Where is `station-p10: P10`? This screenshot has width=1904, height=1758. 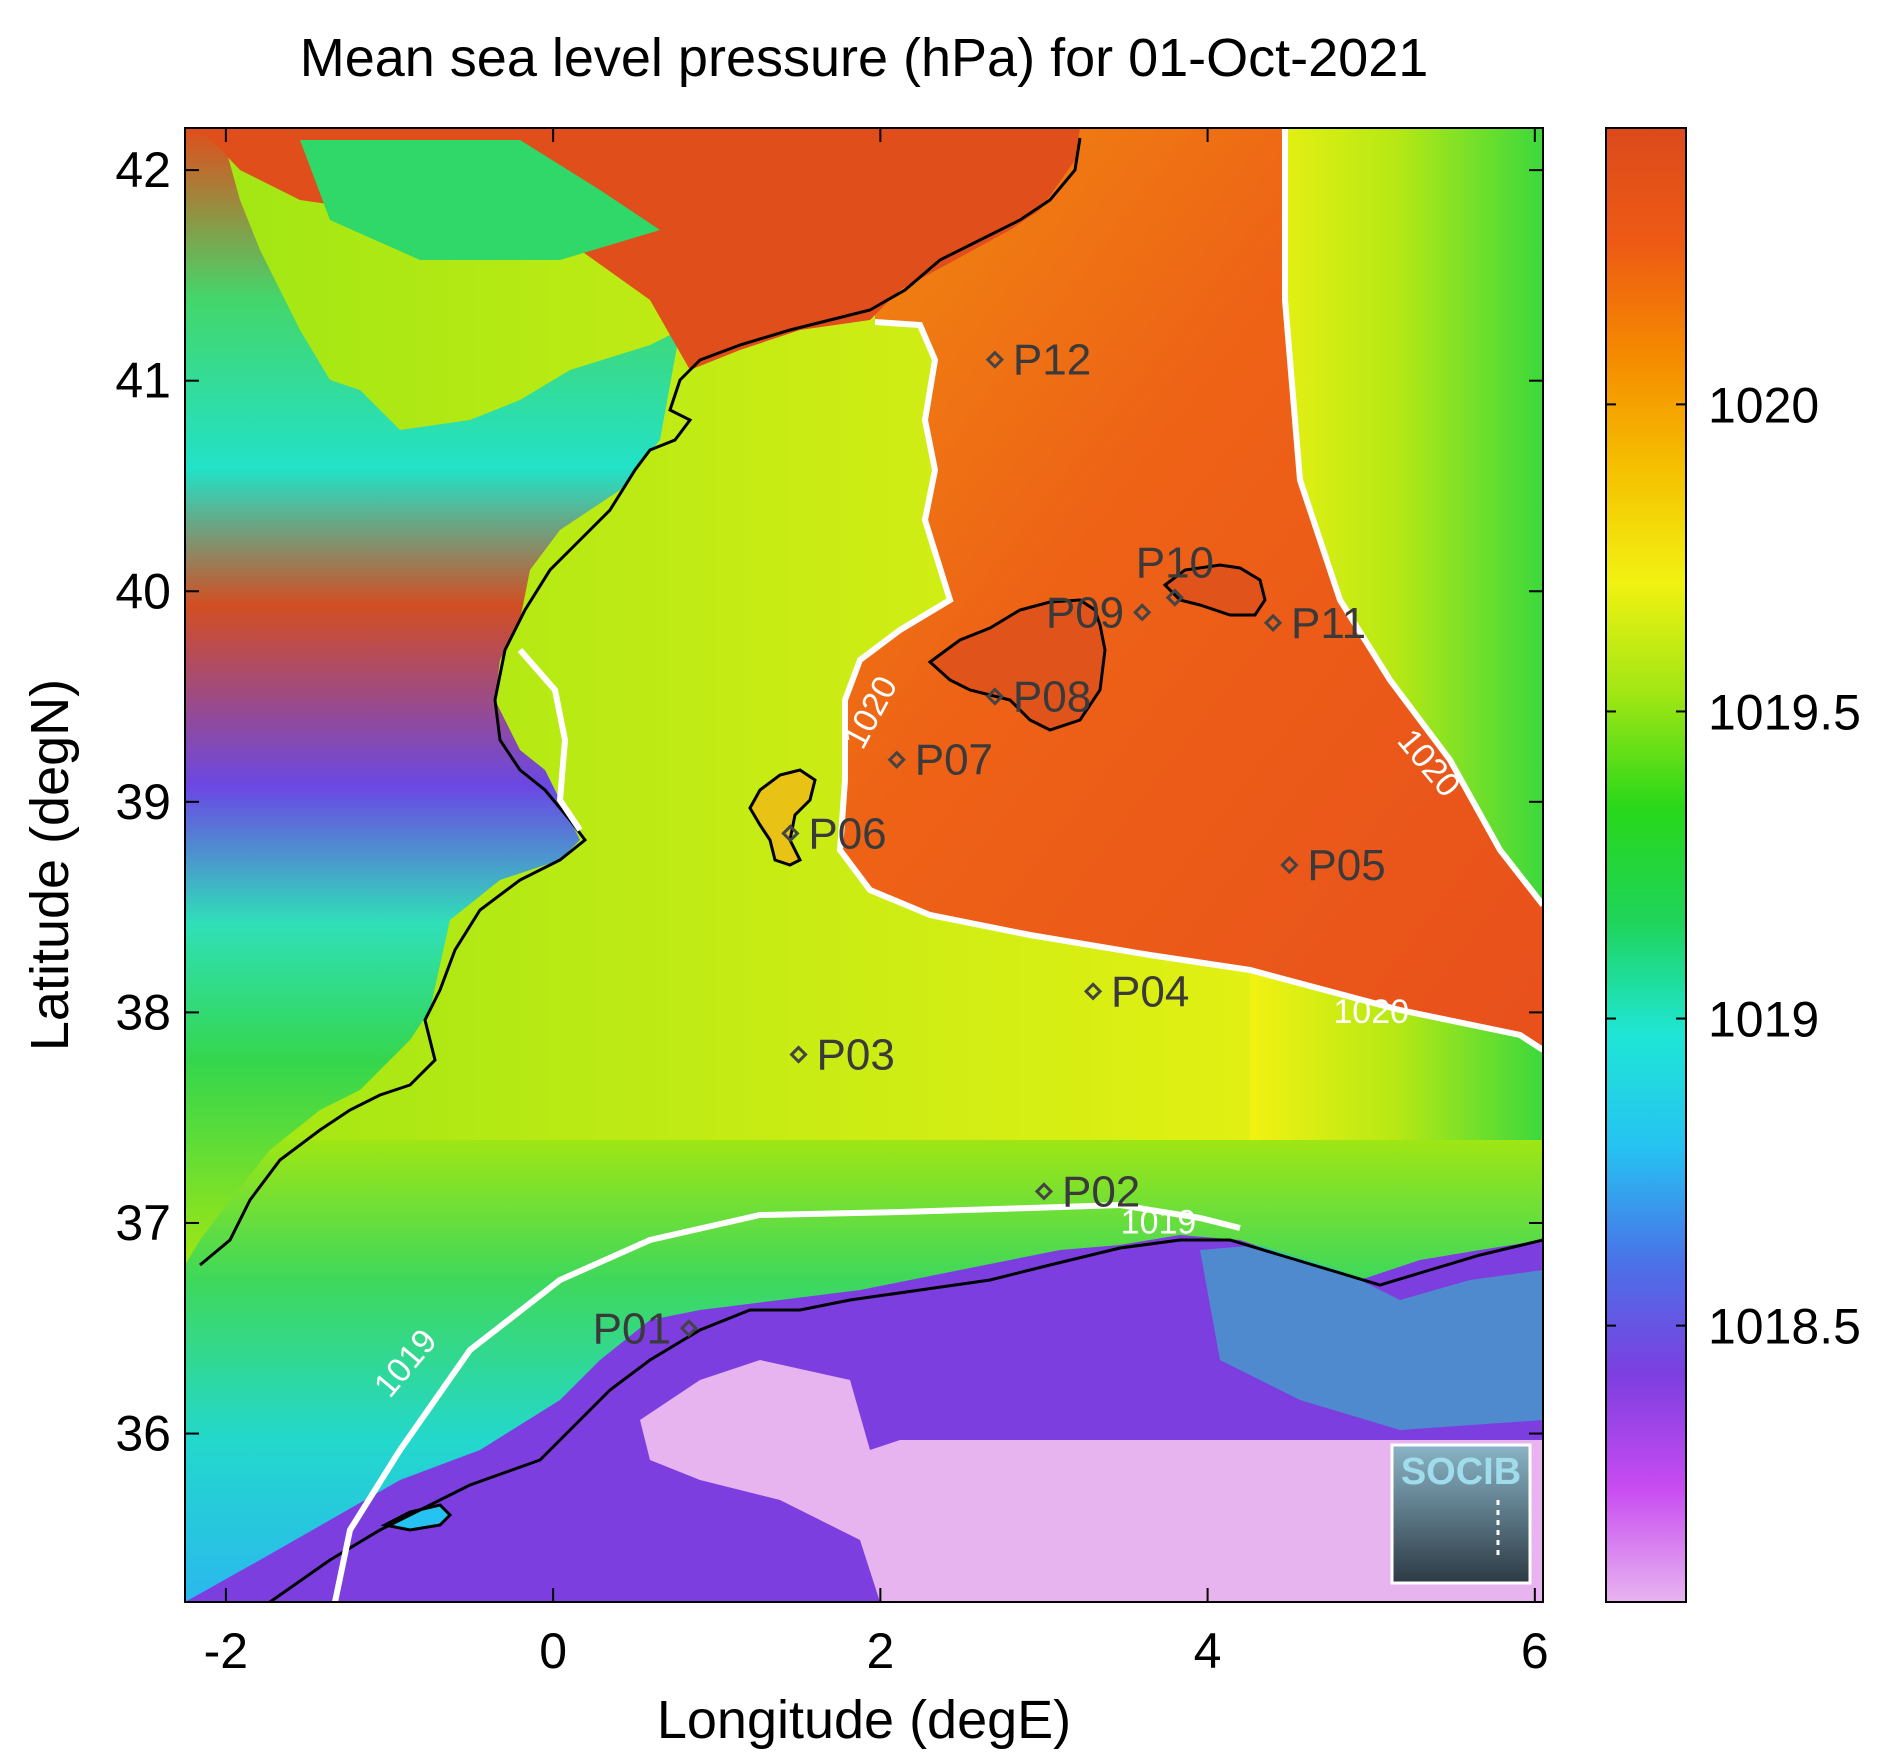
station-p10: P10 is located at coordinates (1175, 573).